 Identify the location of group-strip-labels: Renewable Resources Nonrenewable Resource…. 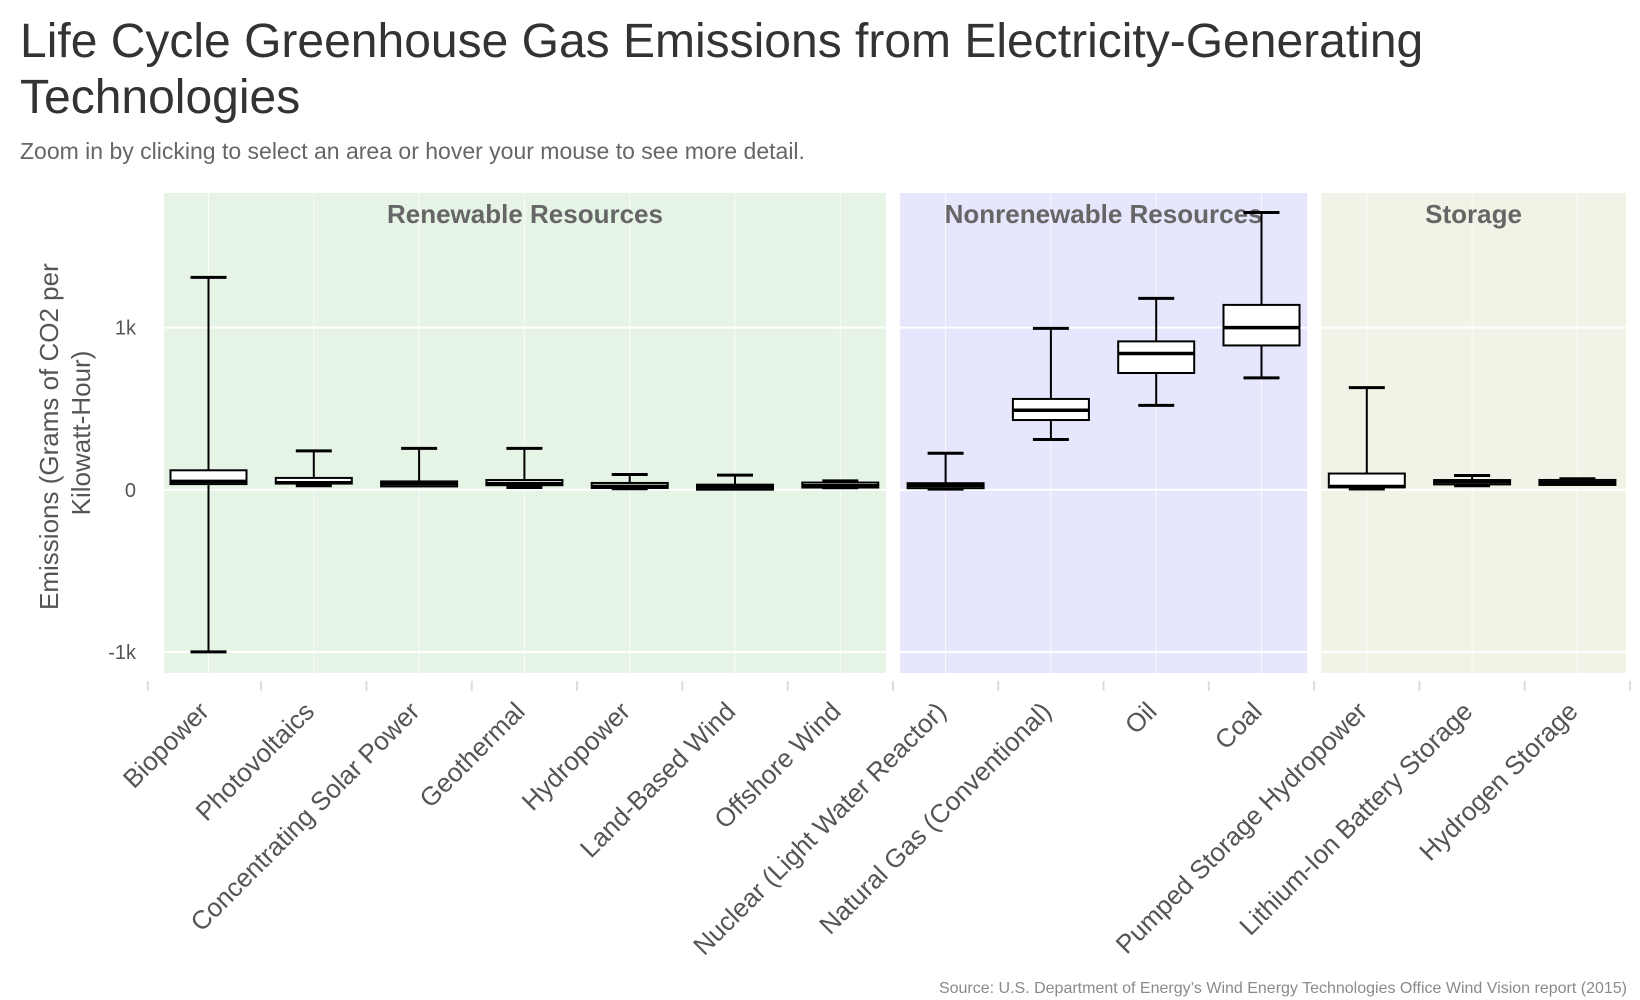
(954, 214).